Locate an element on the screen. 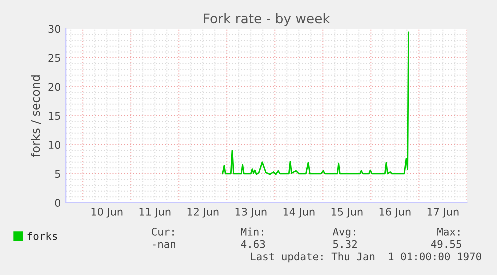  y-axis-title: forks / second is located at coordinates (36, 117).